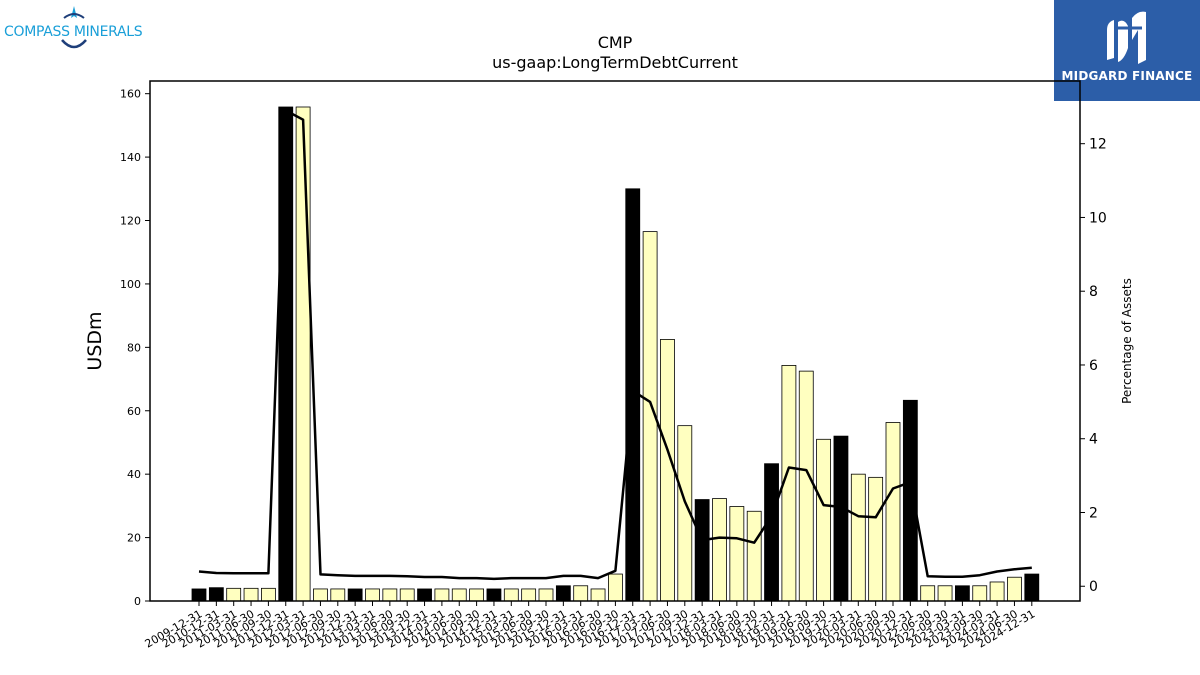 The image size is (1200, 675). What do you see at coordinates (1093, 513) in the screenshot?
I see `y2-tick-label: 2` at bounding box center [1093, 513].